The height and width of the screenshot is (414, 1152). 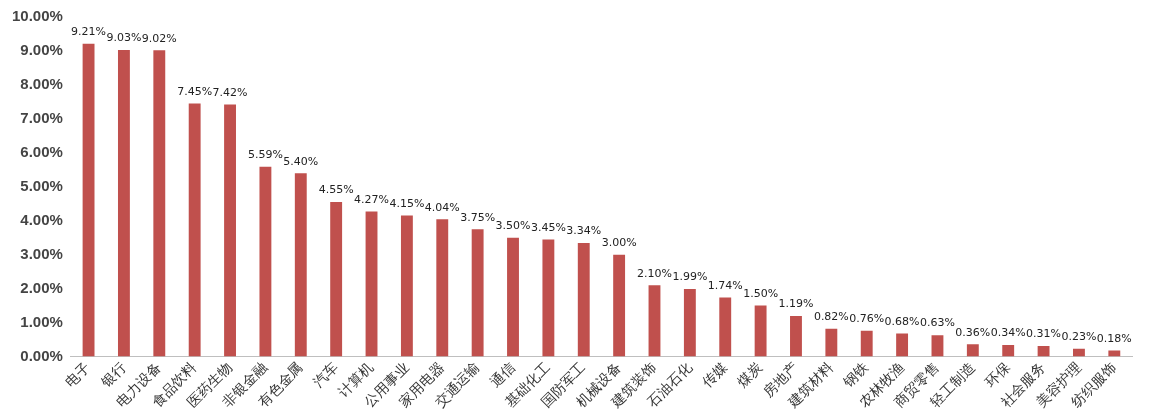 What do you see at coordinates (37, 16) in the screenshot?
I see `y-tick-label: 10.00%` at bounding box center [37, 16].